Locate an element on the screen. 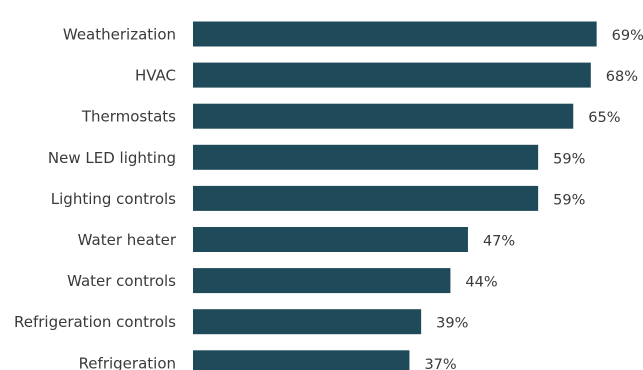 The height and width of the screenshot is (370, 643). category-label: Weatherization is located at coordinates (119, 35).